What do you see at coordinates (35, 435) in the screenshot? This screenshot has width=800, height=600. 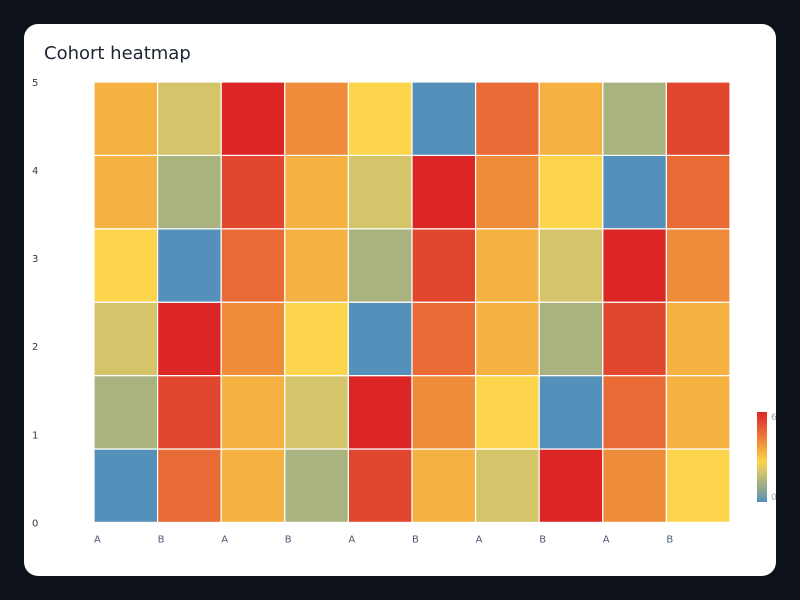 I see `y-tick-label: 1` at bounding box center [35, 435].